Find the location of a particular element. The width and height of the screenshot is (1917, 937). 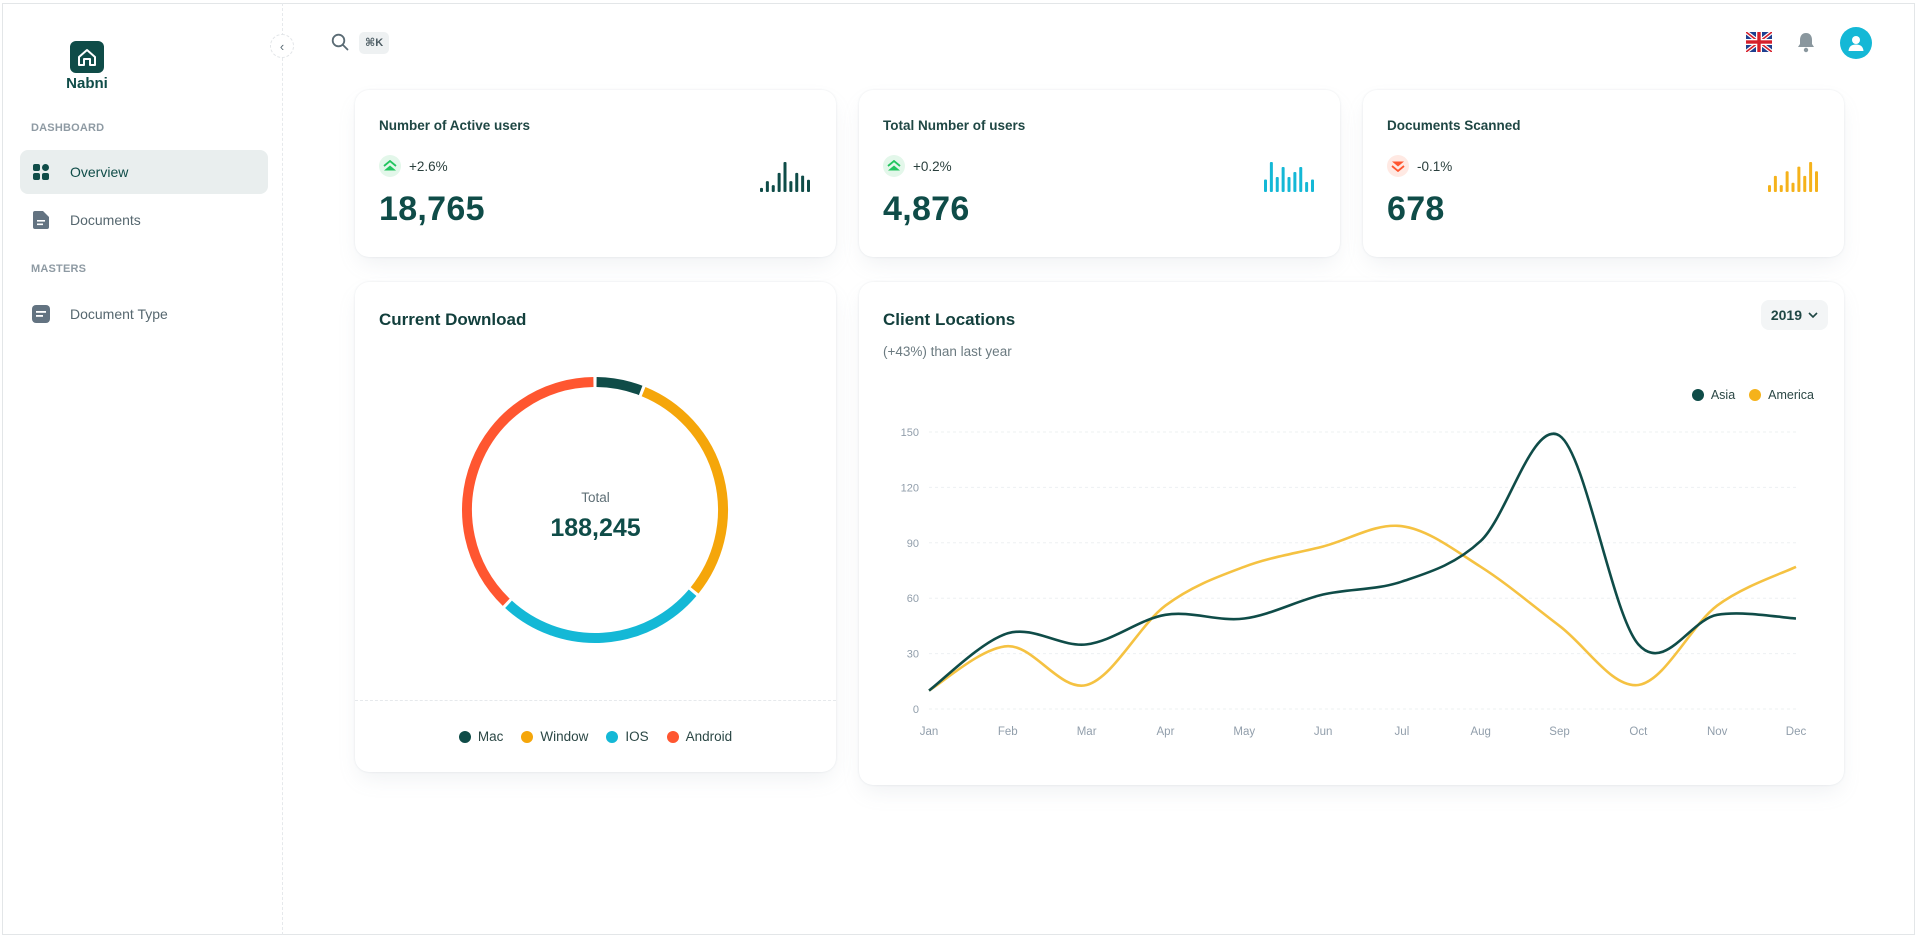

logo-home-icon is located at coordinates (87, 57).